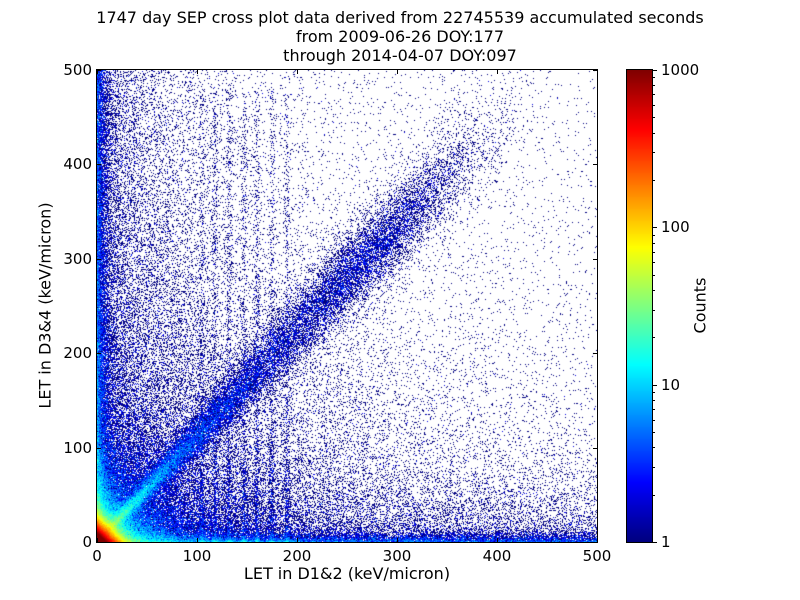  Describe the element at coordinates (77, 70) in the screenshot. I see `y-tick-label: 500` at that location.